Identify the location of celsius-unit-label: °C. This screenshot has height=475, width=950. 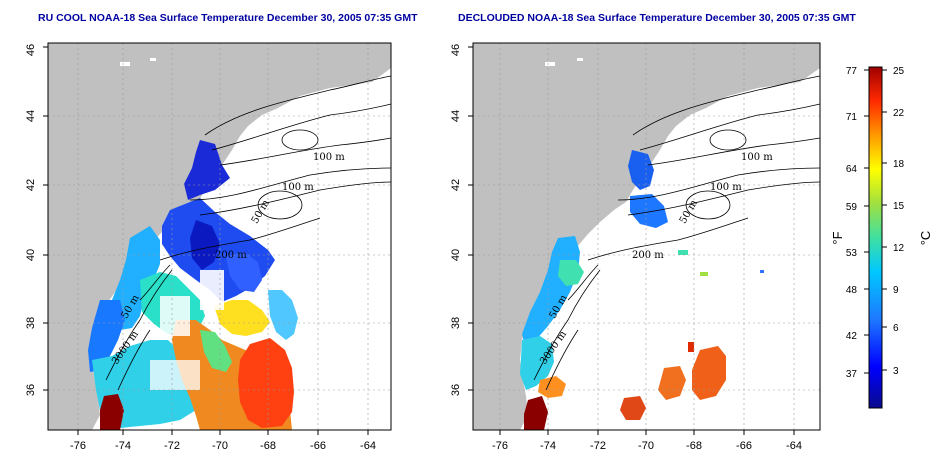
(925, 238).